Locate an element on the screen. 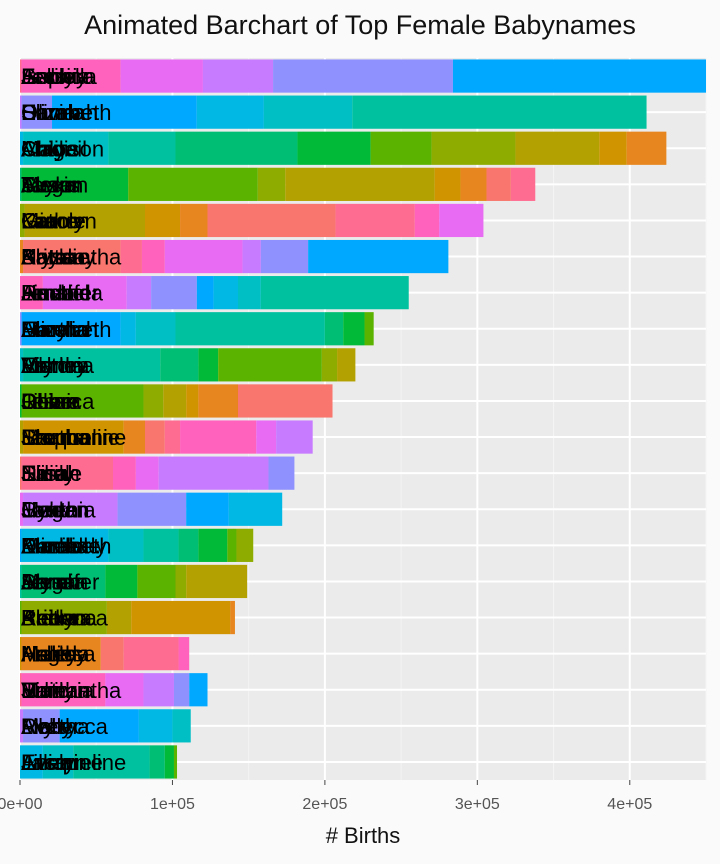  x-tick-label: 2e+05 is located at coordinates (324, 804).